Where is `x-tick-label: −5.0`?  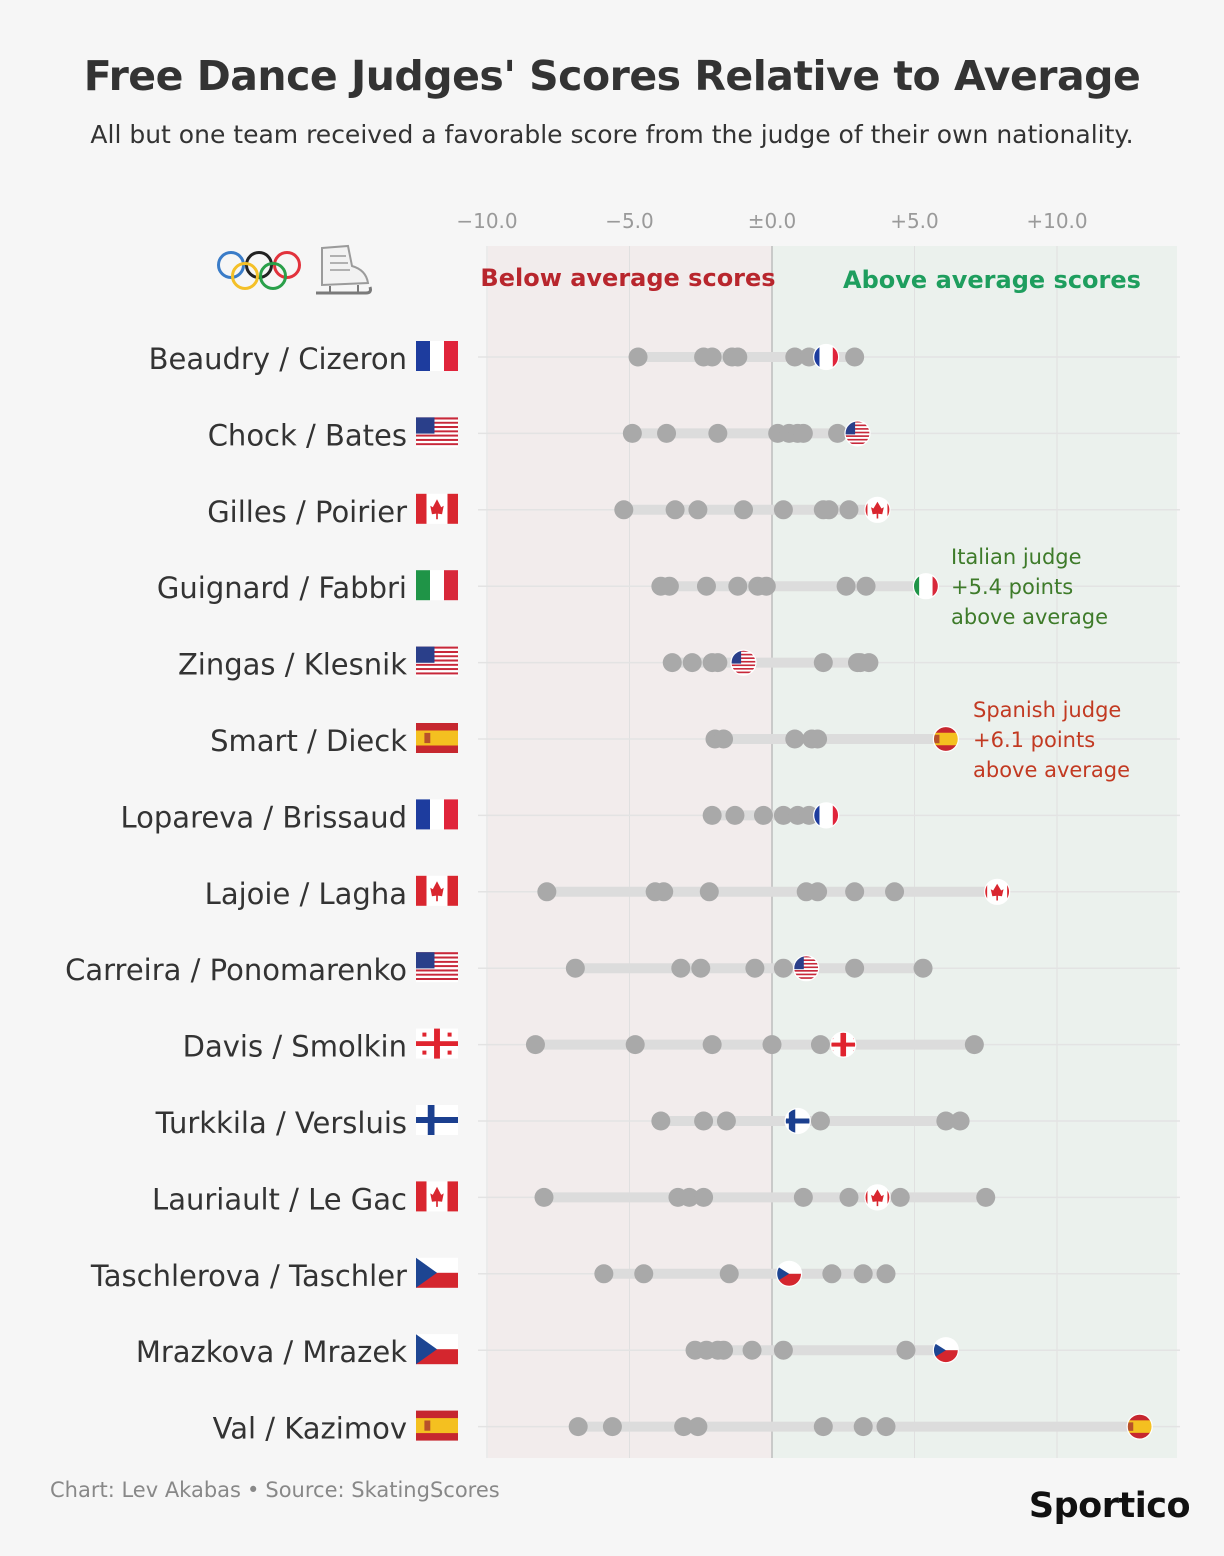
x-tick-label: −5.0 is located at coordinates (629, 221).